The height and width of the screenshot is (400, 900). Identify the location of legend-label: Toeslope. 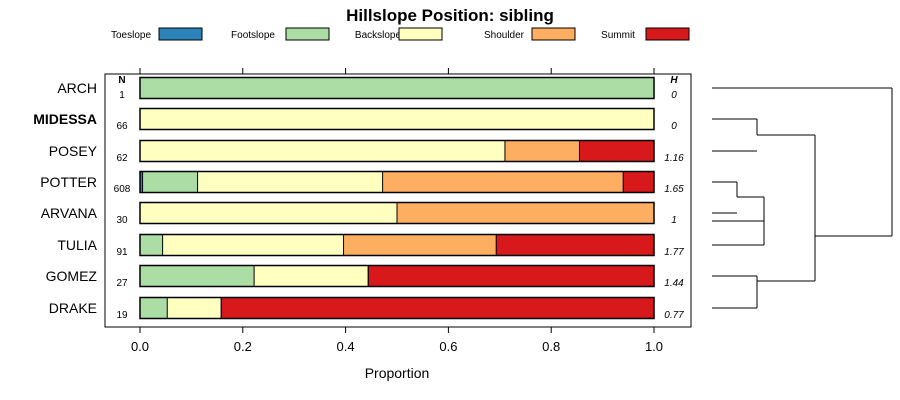
(131, 35).